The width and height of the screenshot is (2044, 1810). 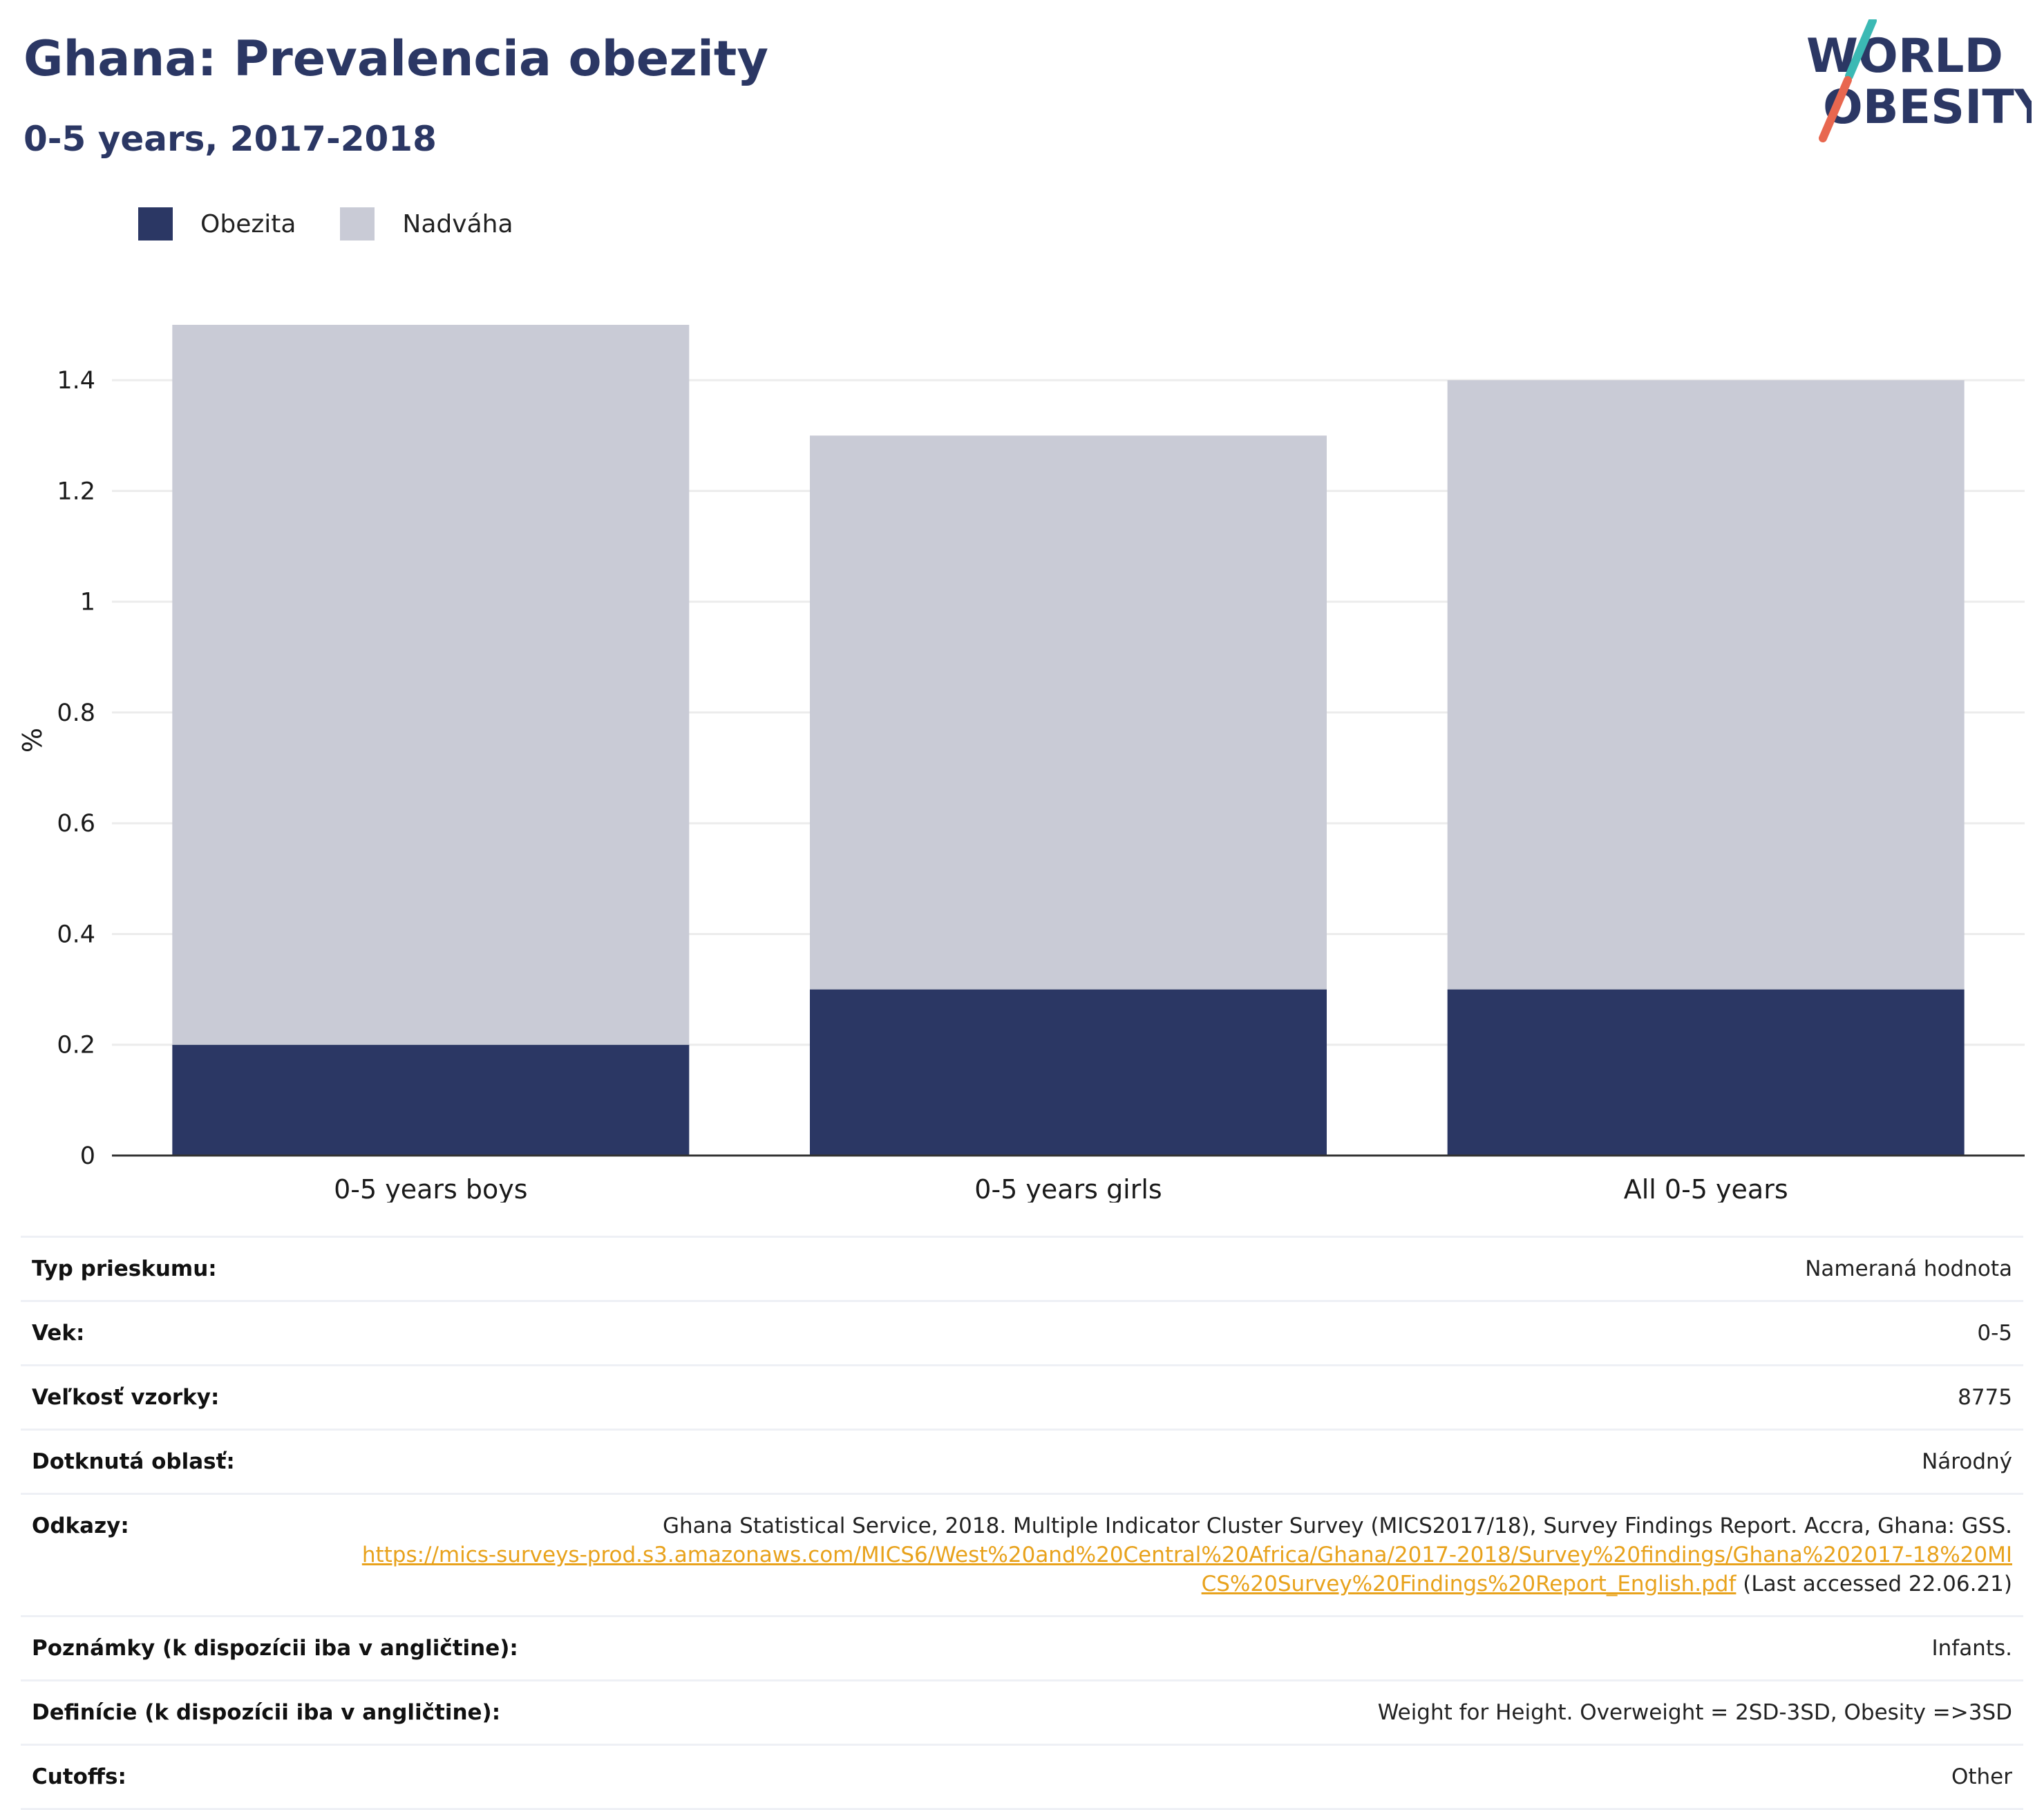 I want to click on x-category-label: 0-5 years boys, so click(x=430, y=1188).